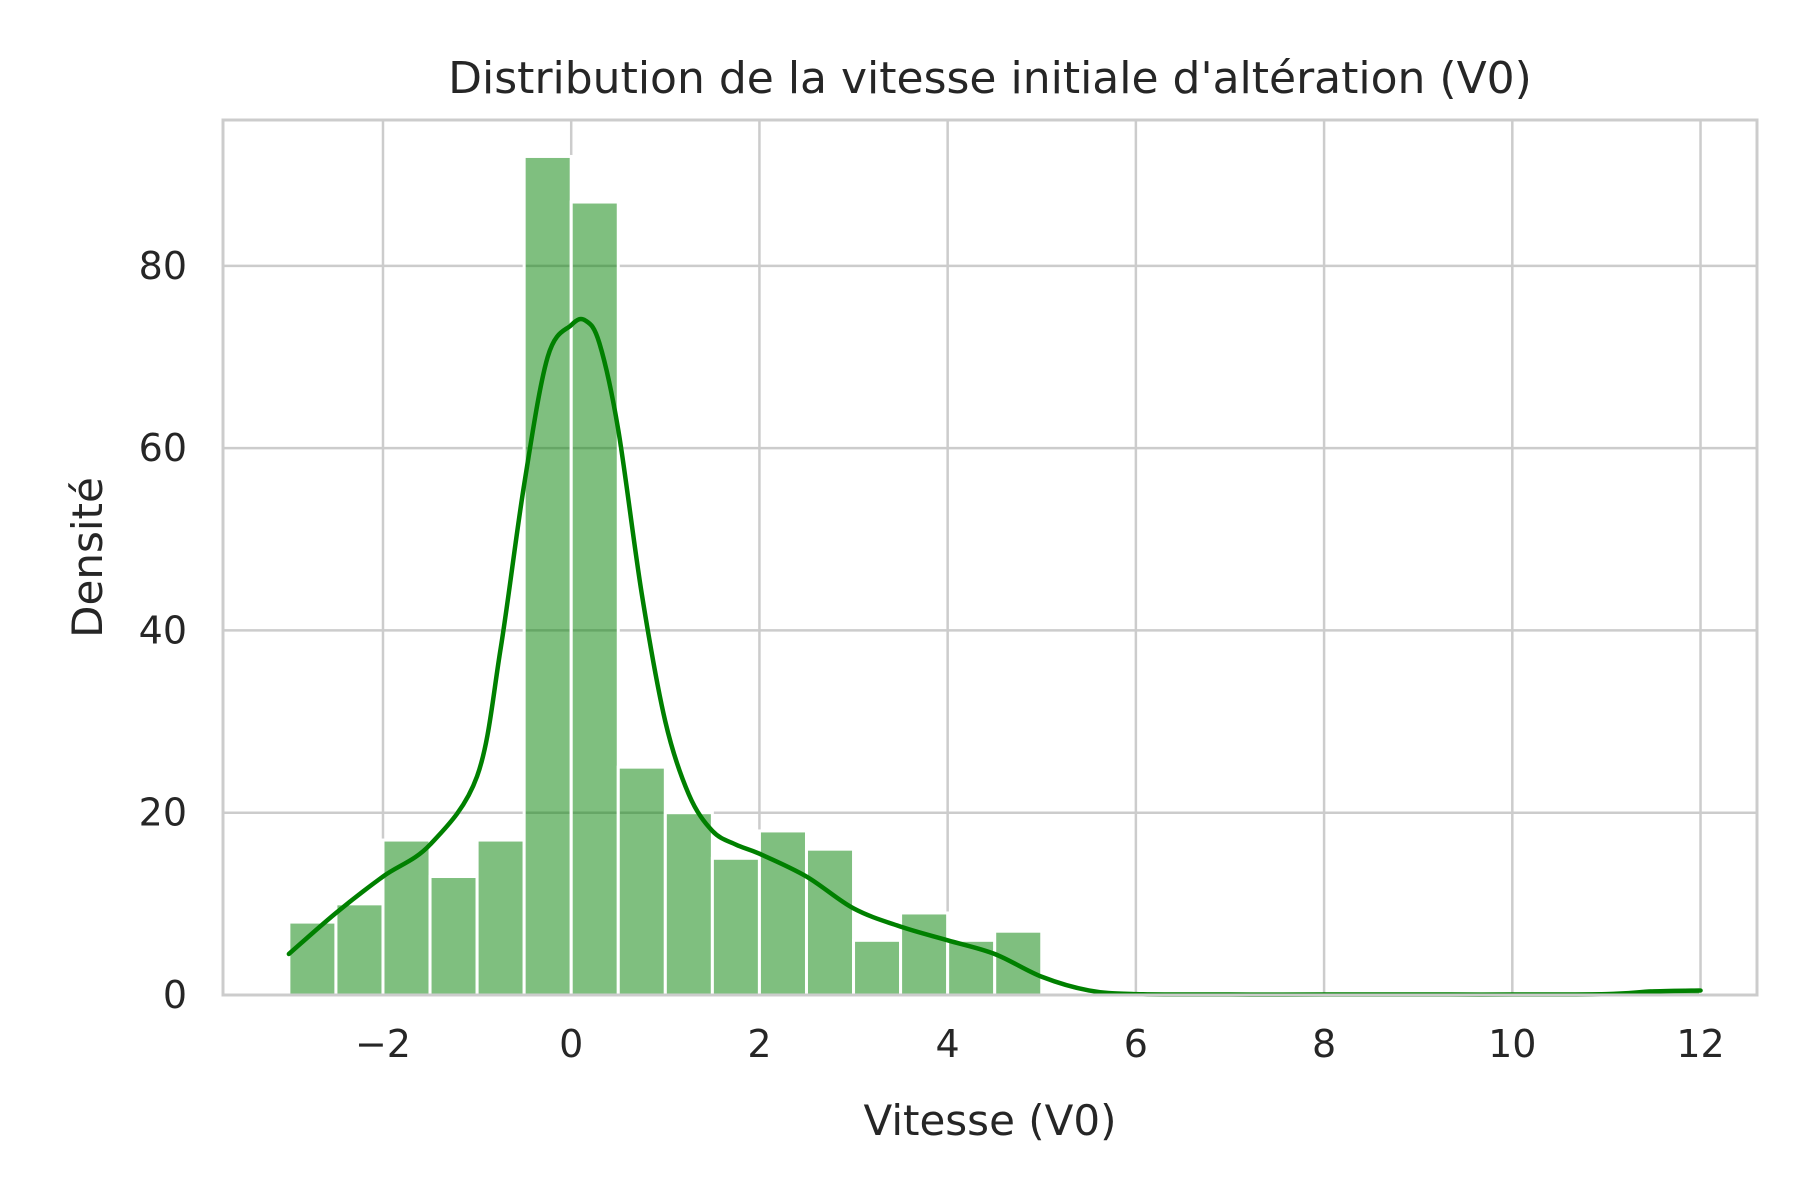 The width and height of the screenshot is (1800, 1200). I want to click on y-axis-label: Densité, so click(87, 557).